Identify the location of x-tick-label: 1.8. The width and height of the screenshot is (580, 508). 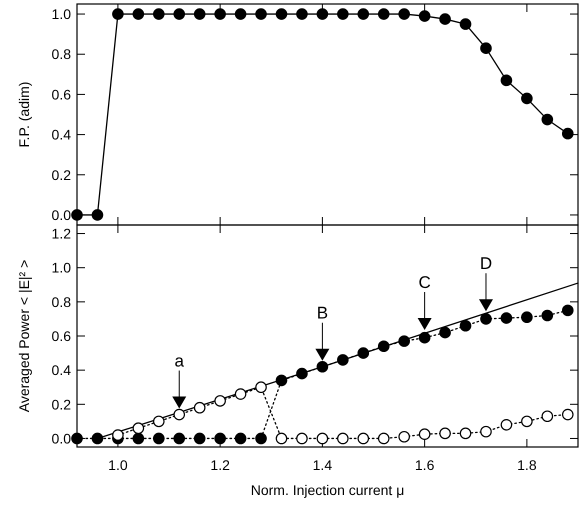
(527, 465).